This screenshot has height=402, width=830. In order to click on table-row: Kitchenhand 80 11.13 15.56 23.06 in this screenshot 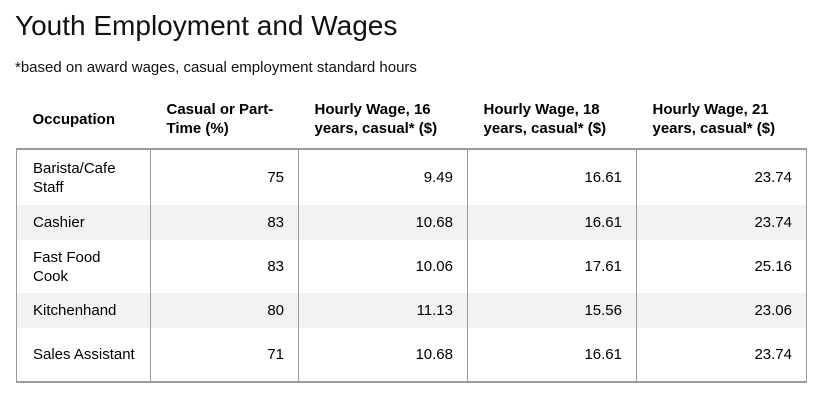, I will do `click(411, 310)`.